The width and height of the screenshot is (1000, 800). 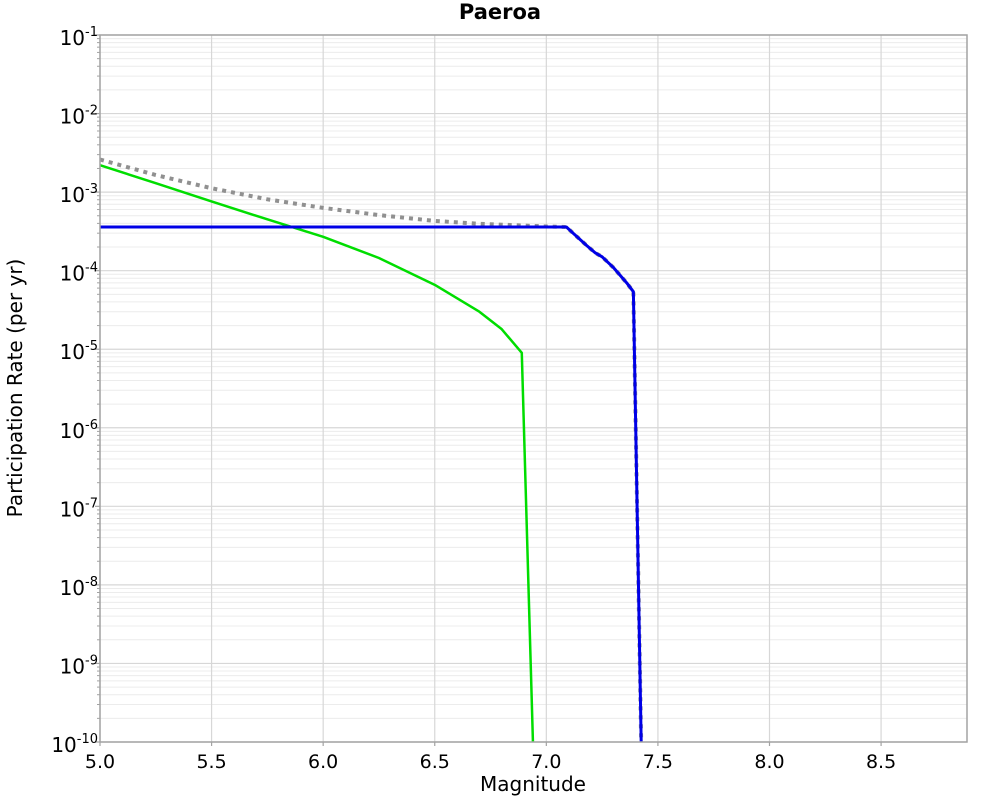 I want to click on y-tick-label: 10⁻⁵, so click(x=79, y=351).